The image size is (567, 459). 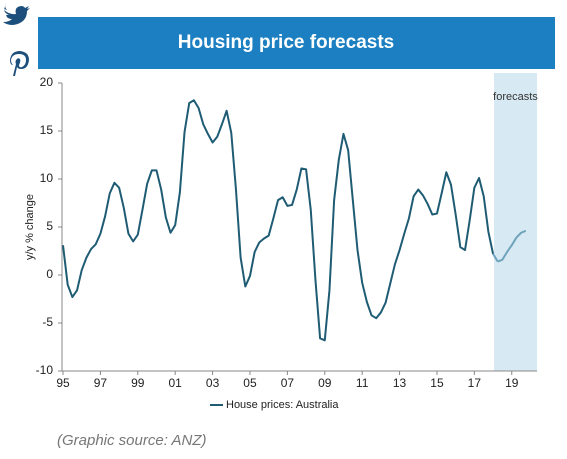 I want to click on title-banner, so click(x=296, y=43).